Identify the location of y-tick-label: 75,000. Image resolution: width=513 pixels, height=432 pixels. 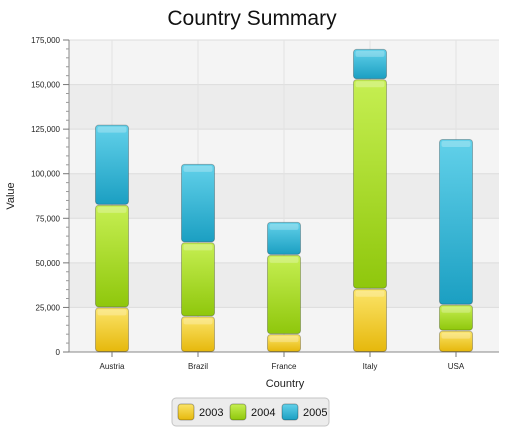
(48, 218).